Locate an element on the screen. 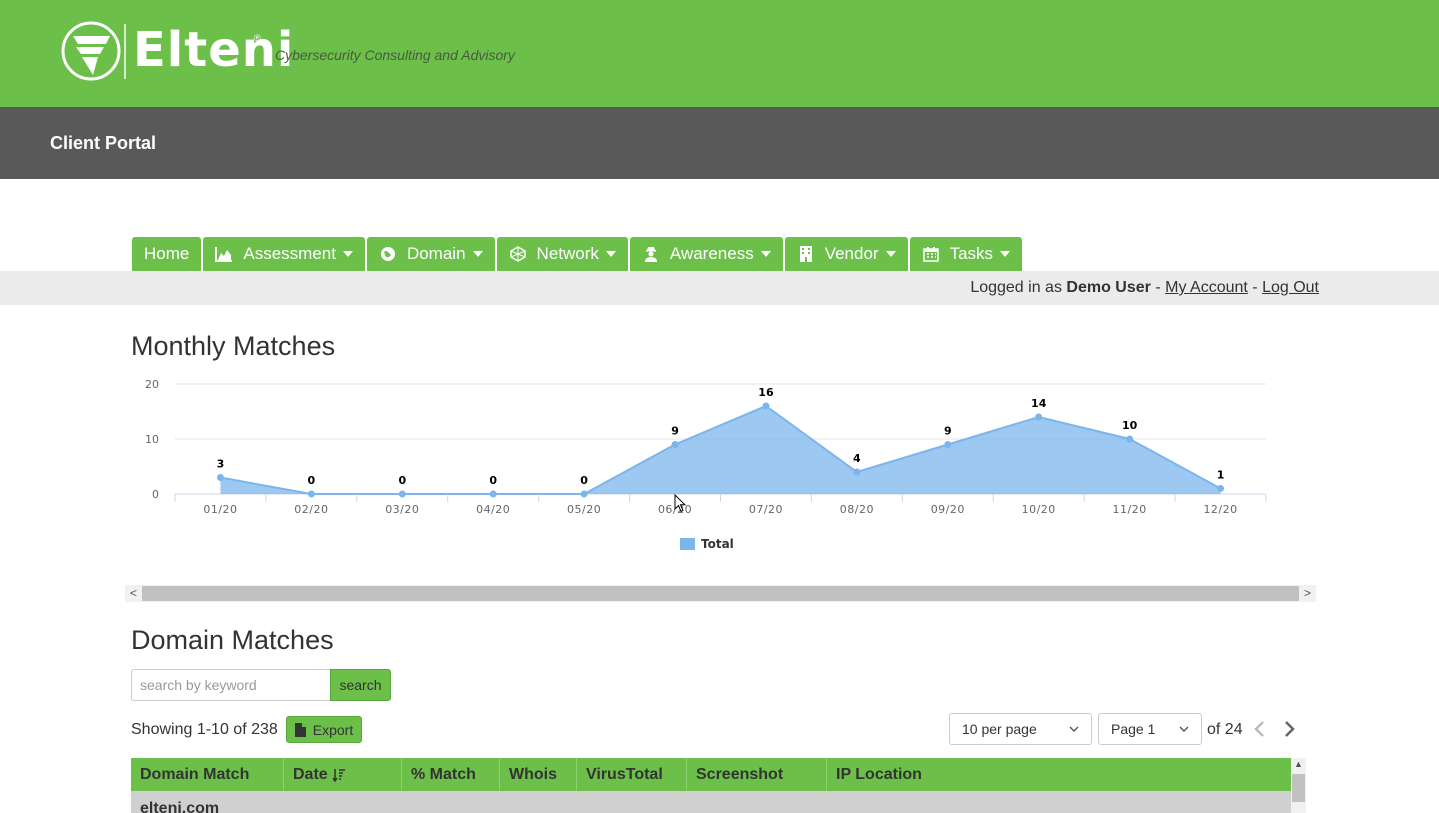 The height and width of the screenshot is (813, 1439). page-count: of 24 is located at coordinates (1225, 729).